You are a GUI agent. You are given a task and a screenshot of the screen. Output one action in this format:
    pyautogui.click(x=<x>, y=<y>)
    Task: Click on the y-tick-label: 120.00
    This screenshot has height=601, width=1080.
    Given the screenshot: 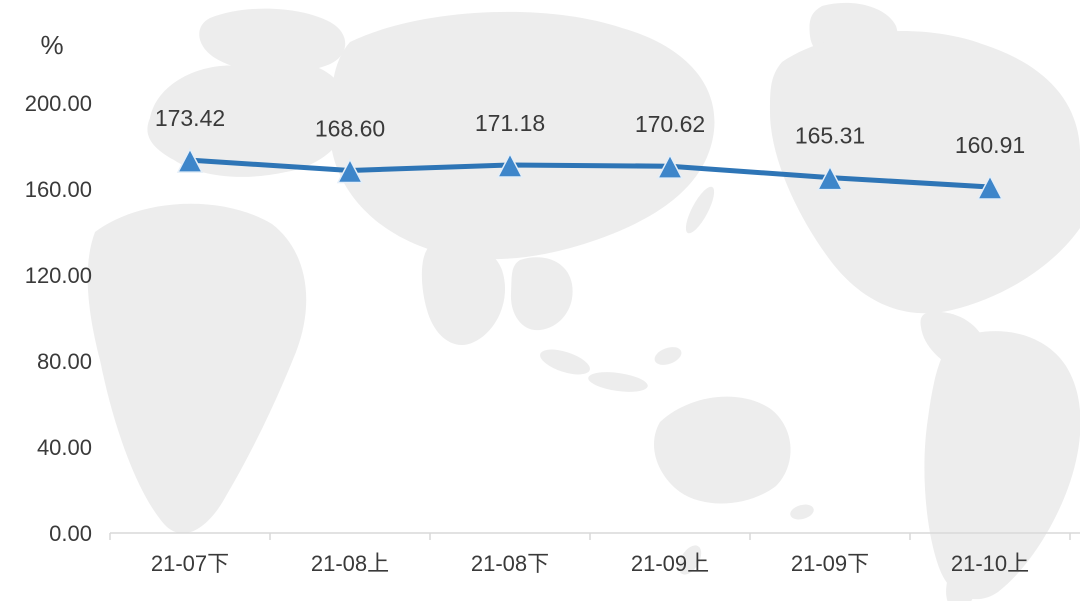 What is the action you would take?
    pyautogui.click(x=58, y=275)
    